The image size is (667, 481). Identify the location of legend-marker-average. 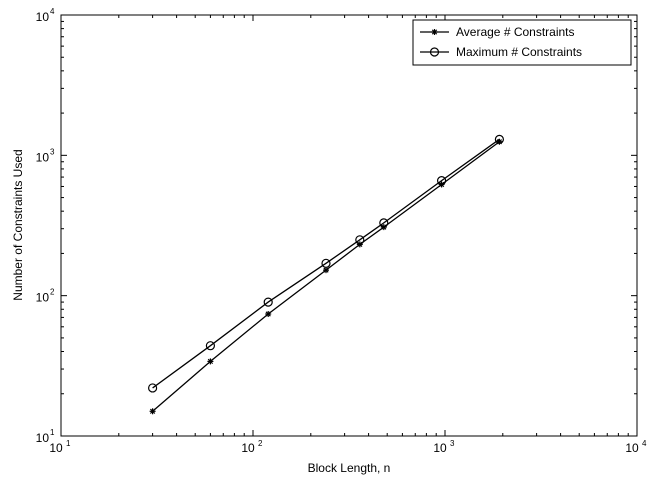
(434, 32).